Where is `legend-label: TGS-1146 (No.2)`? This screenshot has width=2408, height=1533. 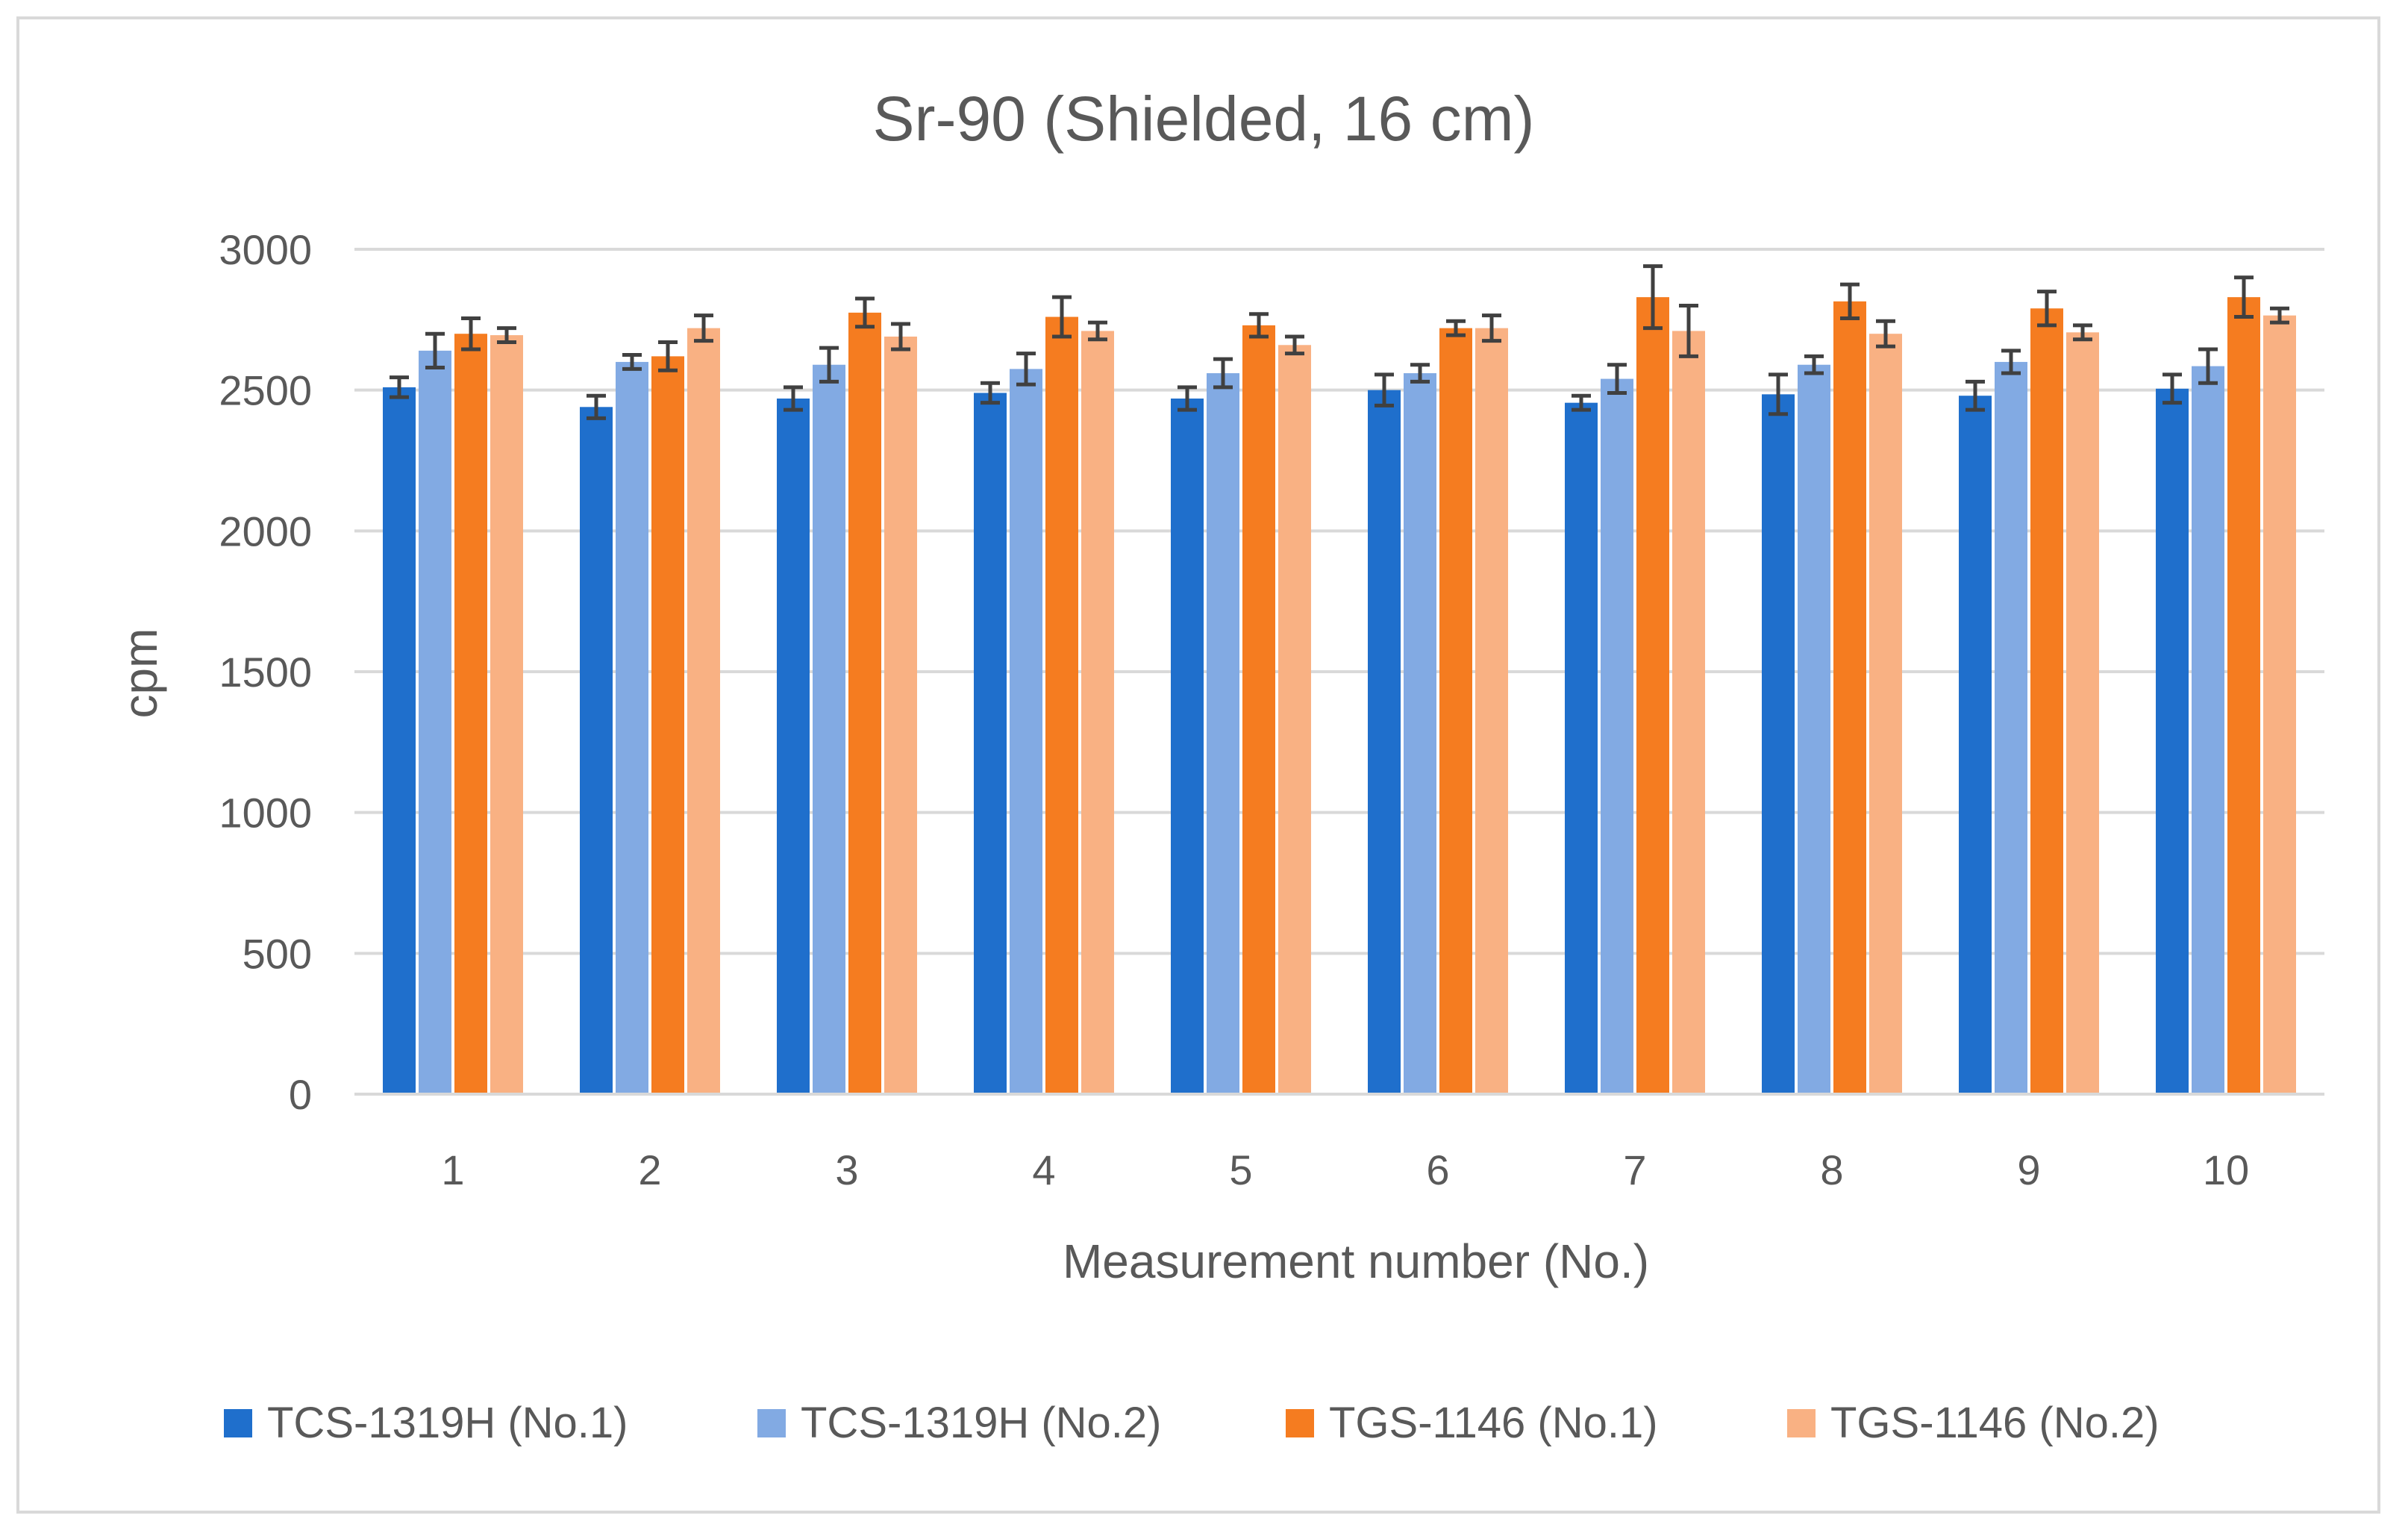 legend-label: TGS-1146 (No.2) is located at coordinates (1995, 1423).